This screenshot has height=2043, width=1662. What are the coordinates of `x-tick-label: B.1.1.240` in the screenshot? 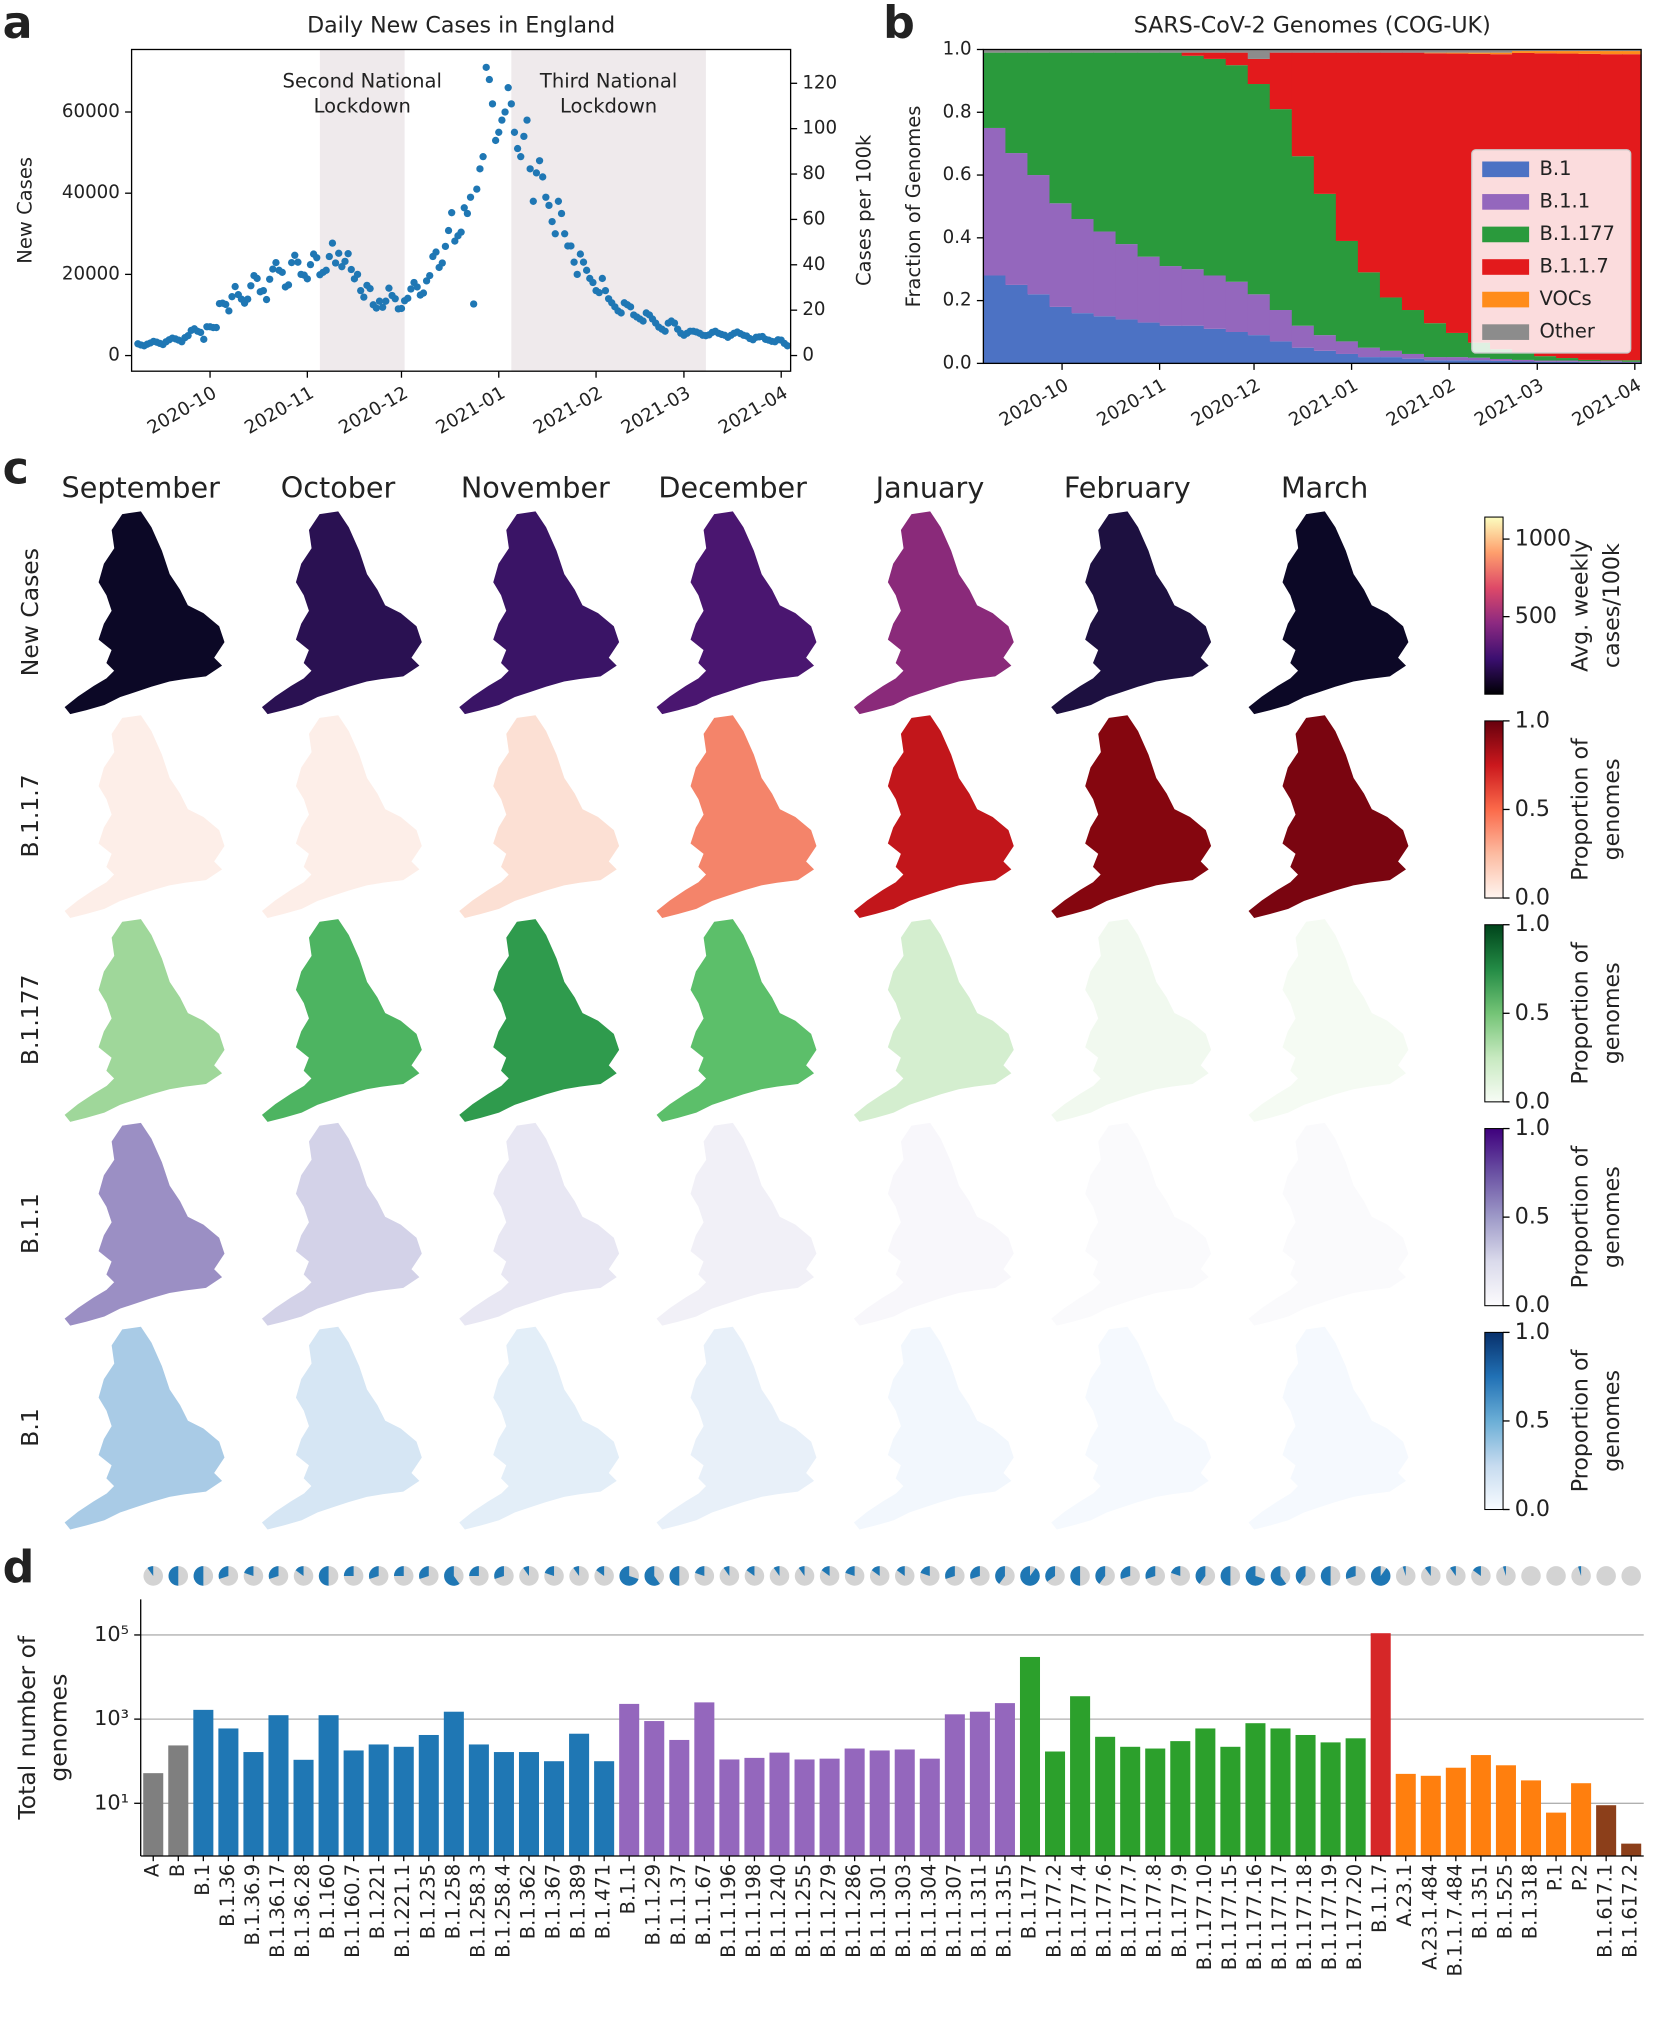 It's located at (778, 1911).